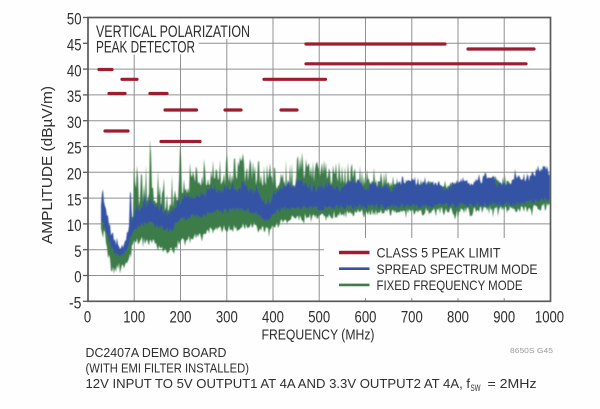  Describe the element at coordinates (74, 45) in the screenshot. I see `svg-text: 45` at that location.